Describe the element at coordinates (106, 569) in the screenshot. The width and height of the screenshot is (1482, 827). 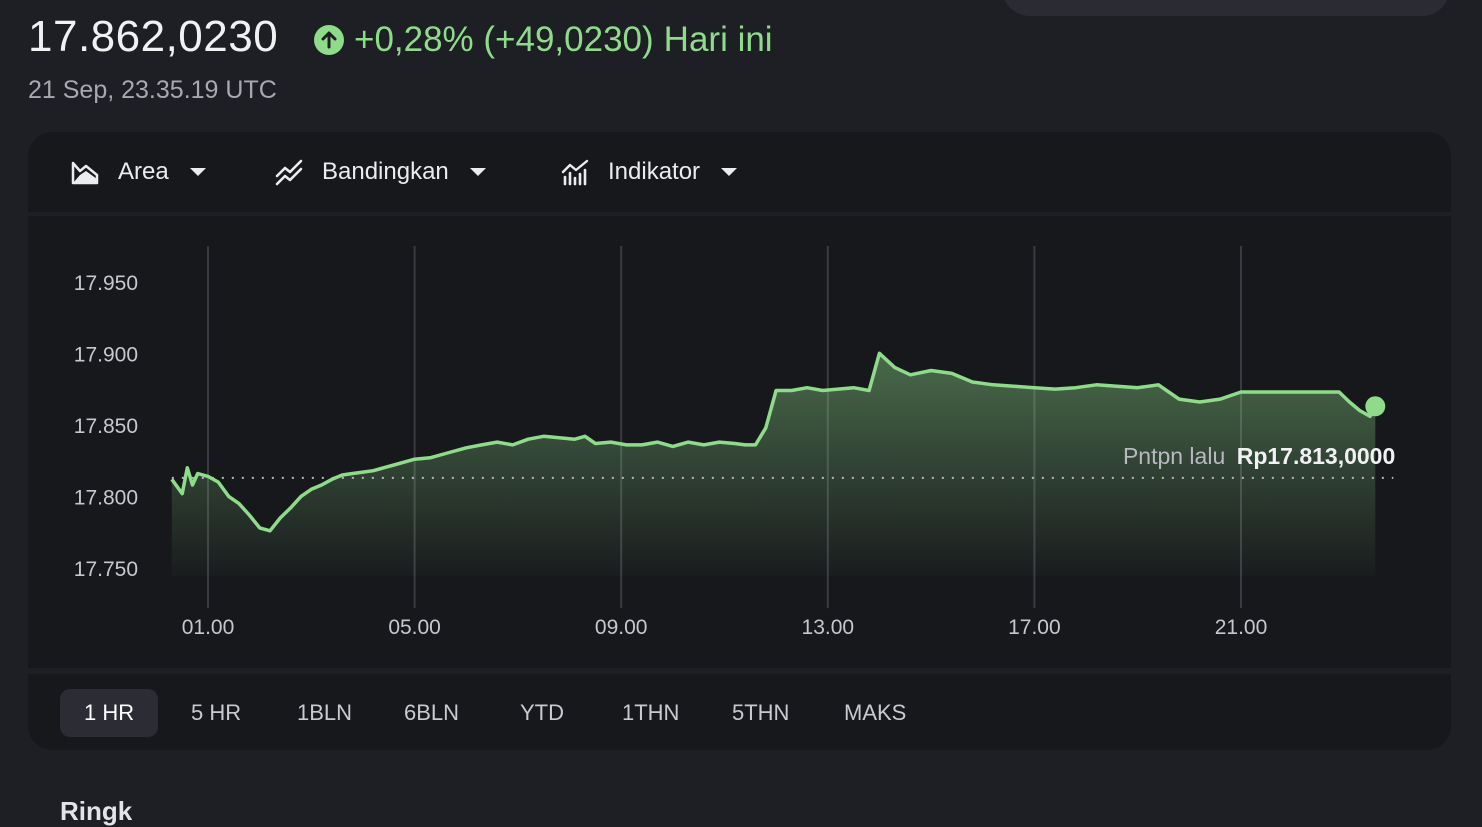
I see `y-tick-label: 17.750` at that location.